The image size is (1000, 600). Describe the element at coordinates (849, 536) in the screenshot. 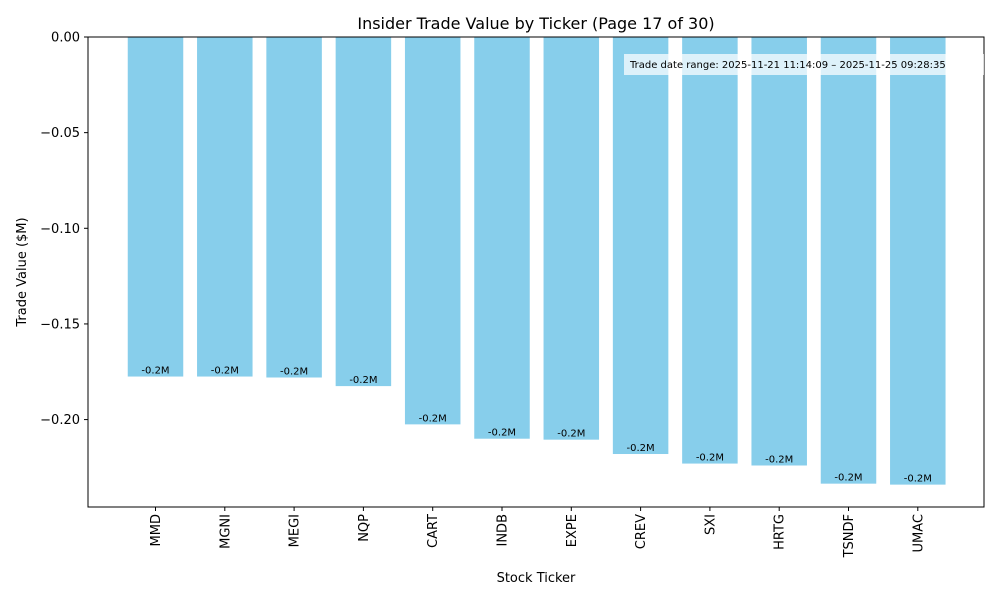

I see `x-tick-label: TSNDF` at that location.